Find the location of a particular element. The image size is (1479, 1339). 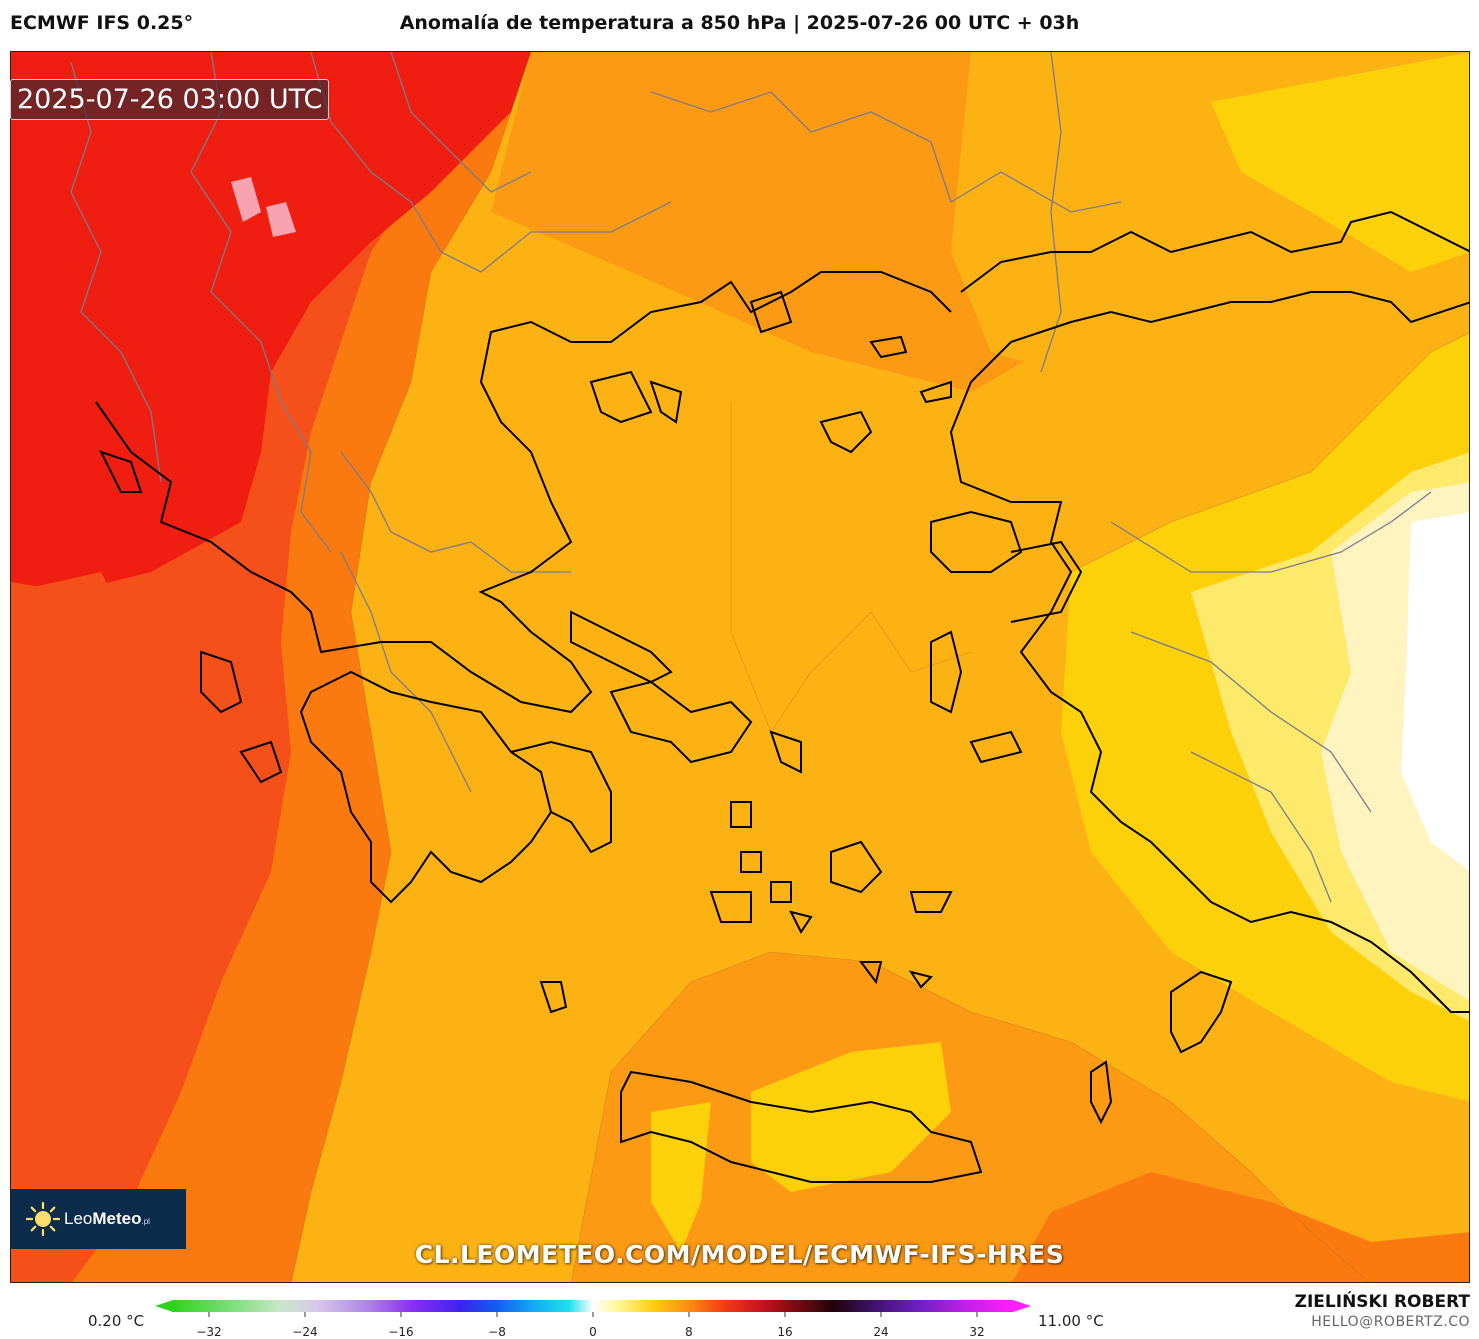

color-scale-left-arrow is located at coordinates (164, 1306).